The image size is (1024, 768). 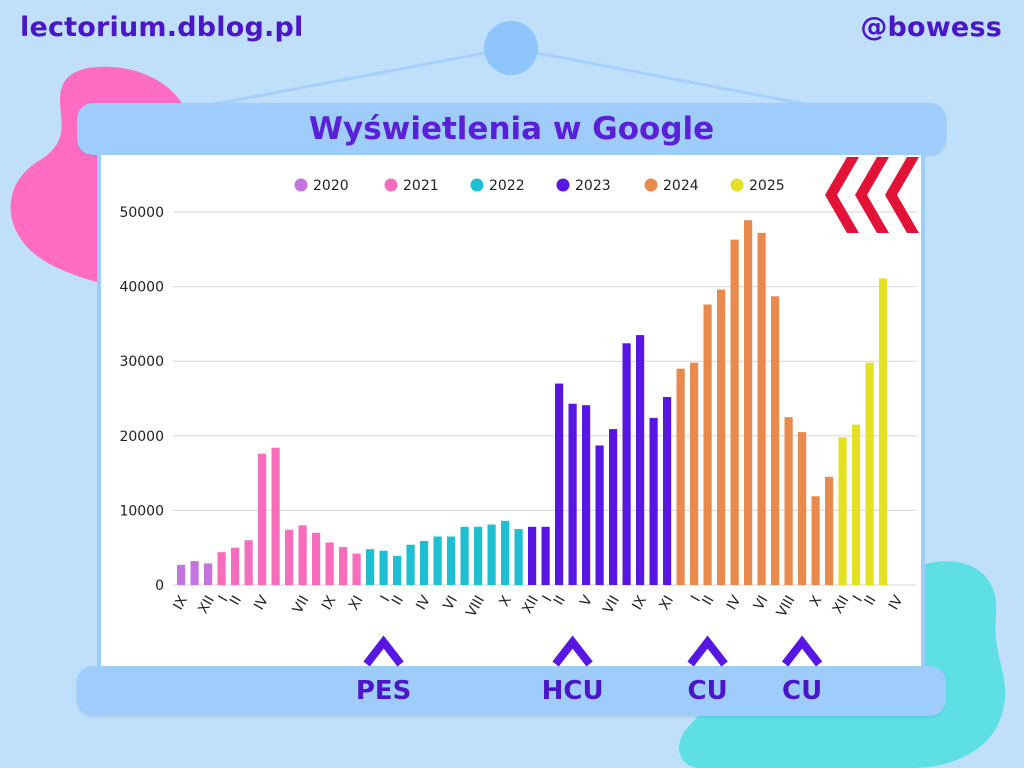 I want to click on legend-item-2021: 2021, so click(x=411, y=186).